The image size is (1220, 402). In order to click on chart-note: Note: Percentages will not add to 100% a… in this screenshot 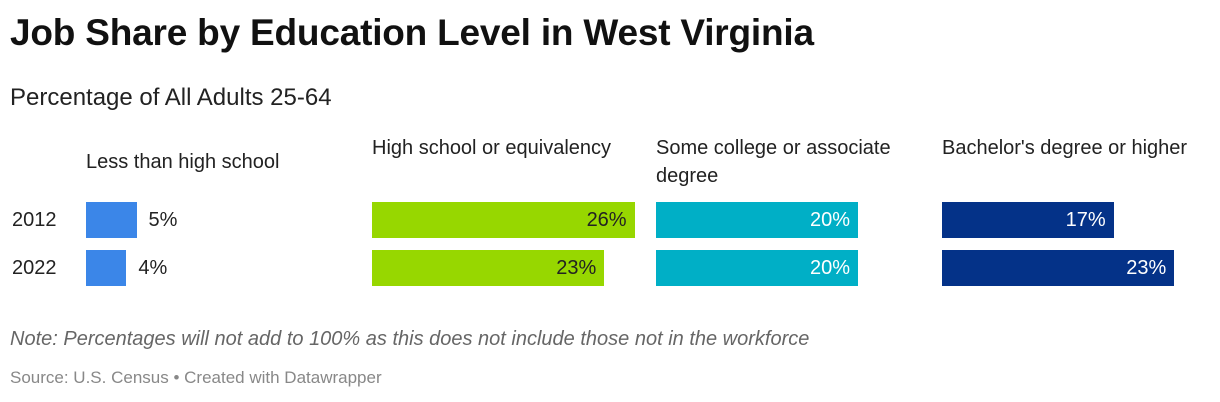, I will do `click(410, 339)`.